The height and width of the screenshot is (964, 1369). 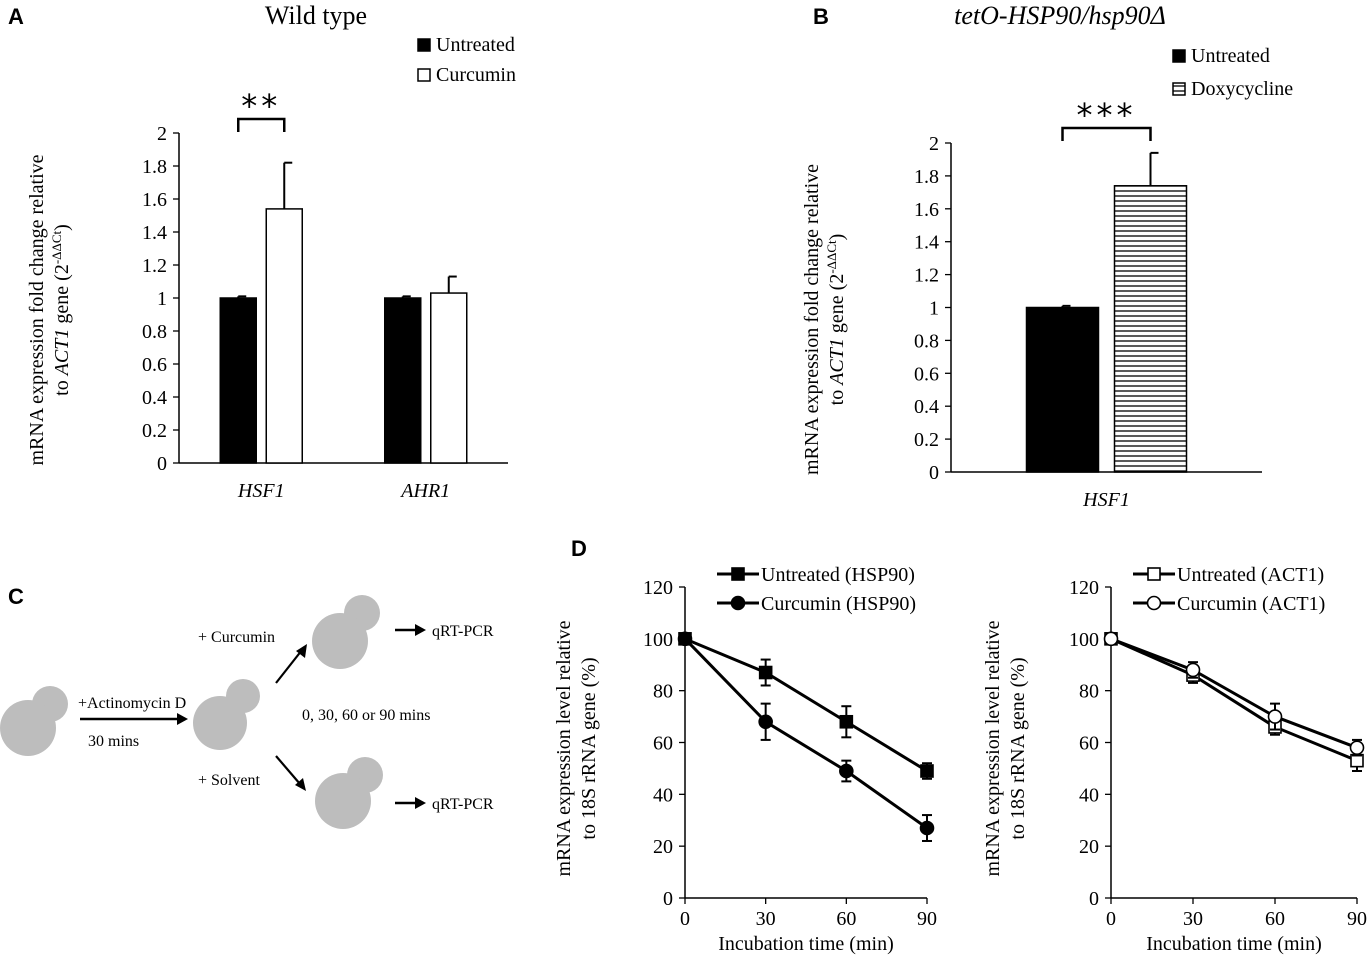 I want to click on branch-top-label: + Curcumin, so click(x=236, y=637).